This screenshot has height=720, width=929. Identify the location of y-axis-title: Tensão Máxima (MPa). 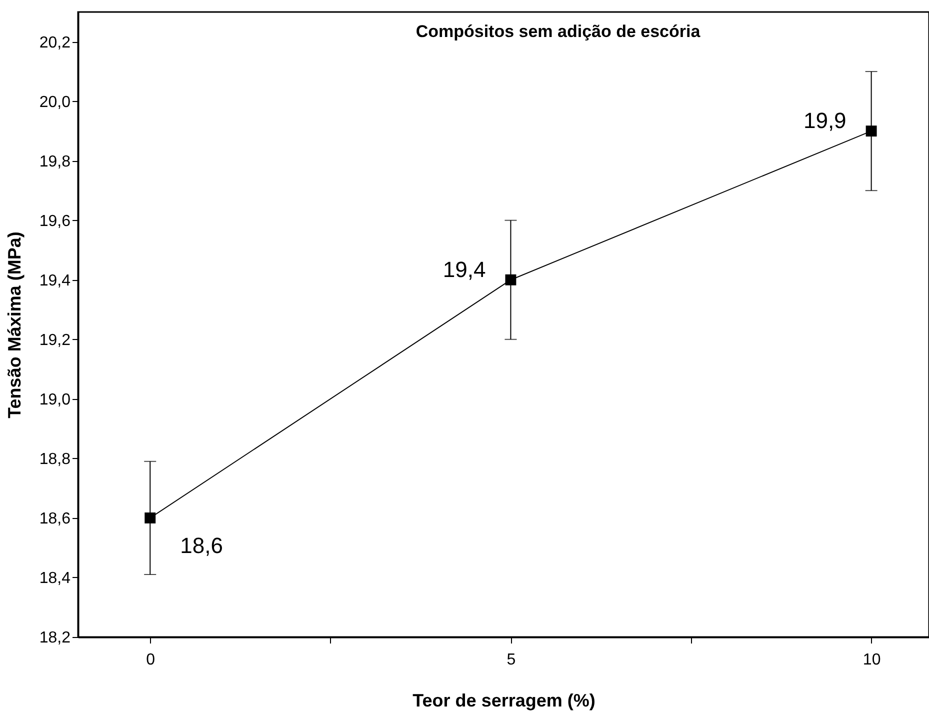
(14, 325).